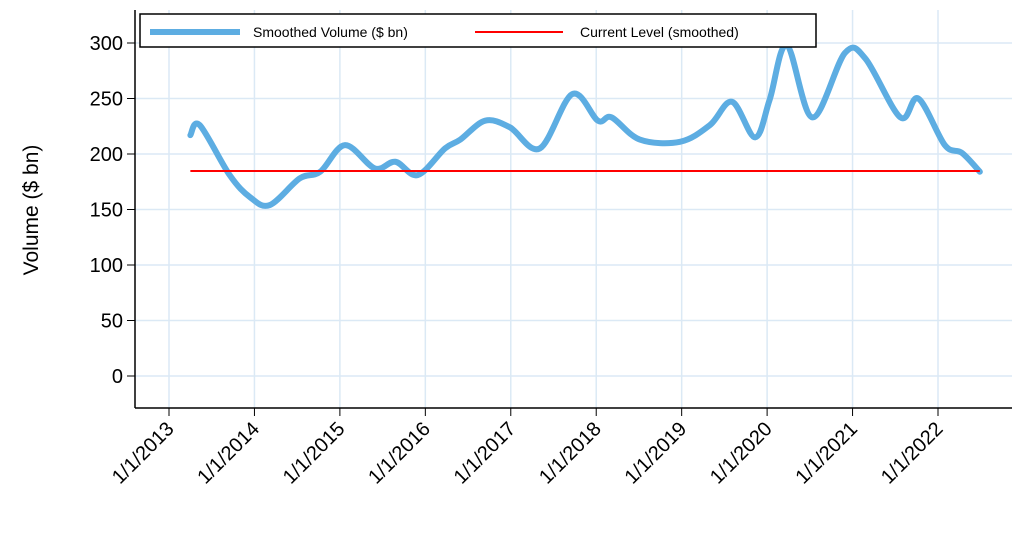  Describe the element at coordinates (117, 377) in the screenshot. I see `y-tick-label: 0` at that location.